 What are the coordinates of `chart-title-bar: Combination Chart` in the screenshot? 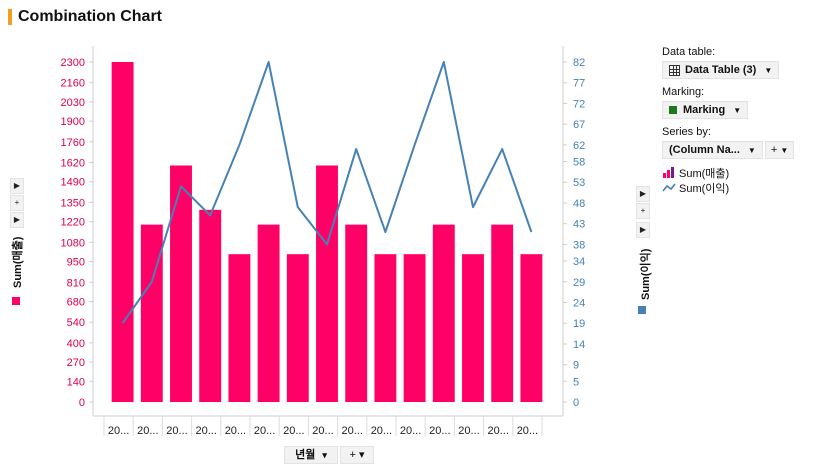 It's located at (85, 17).